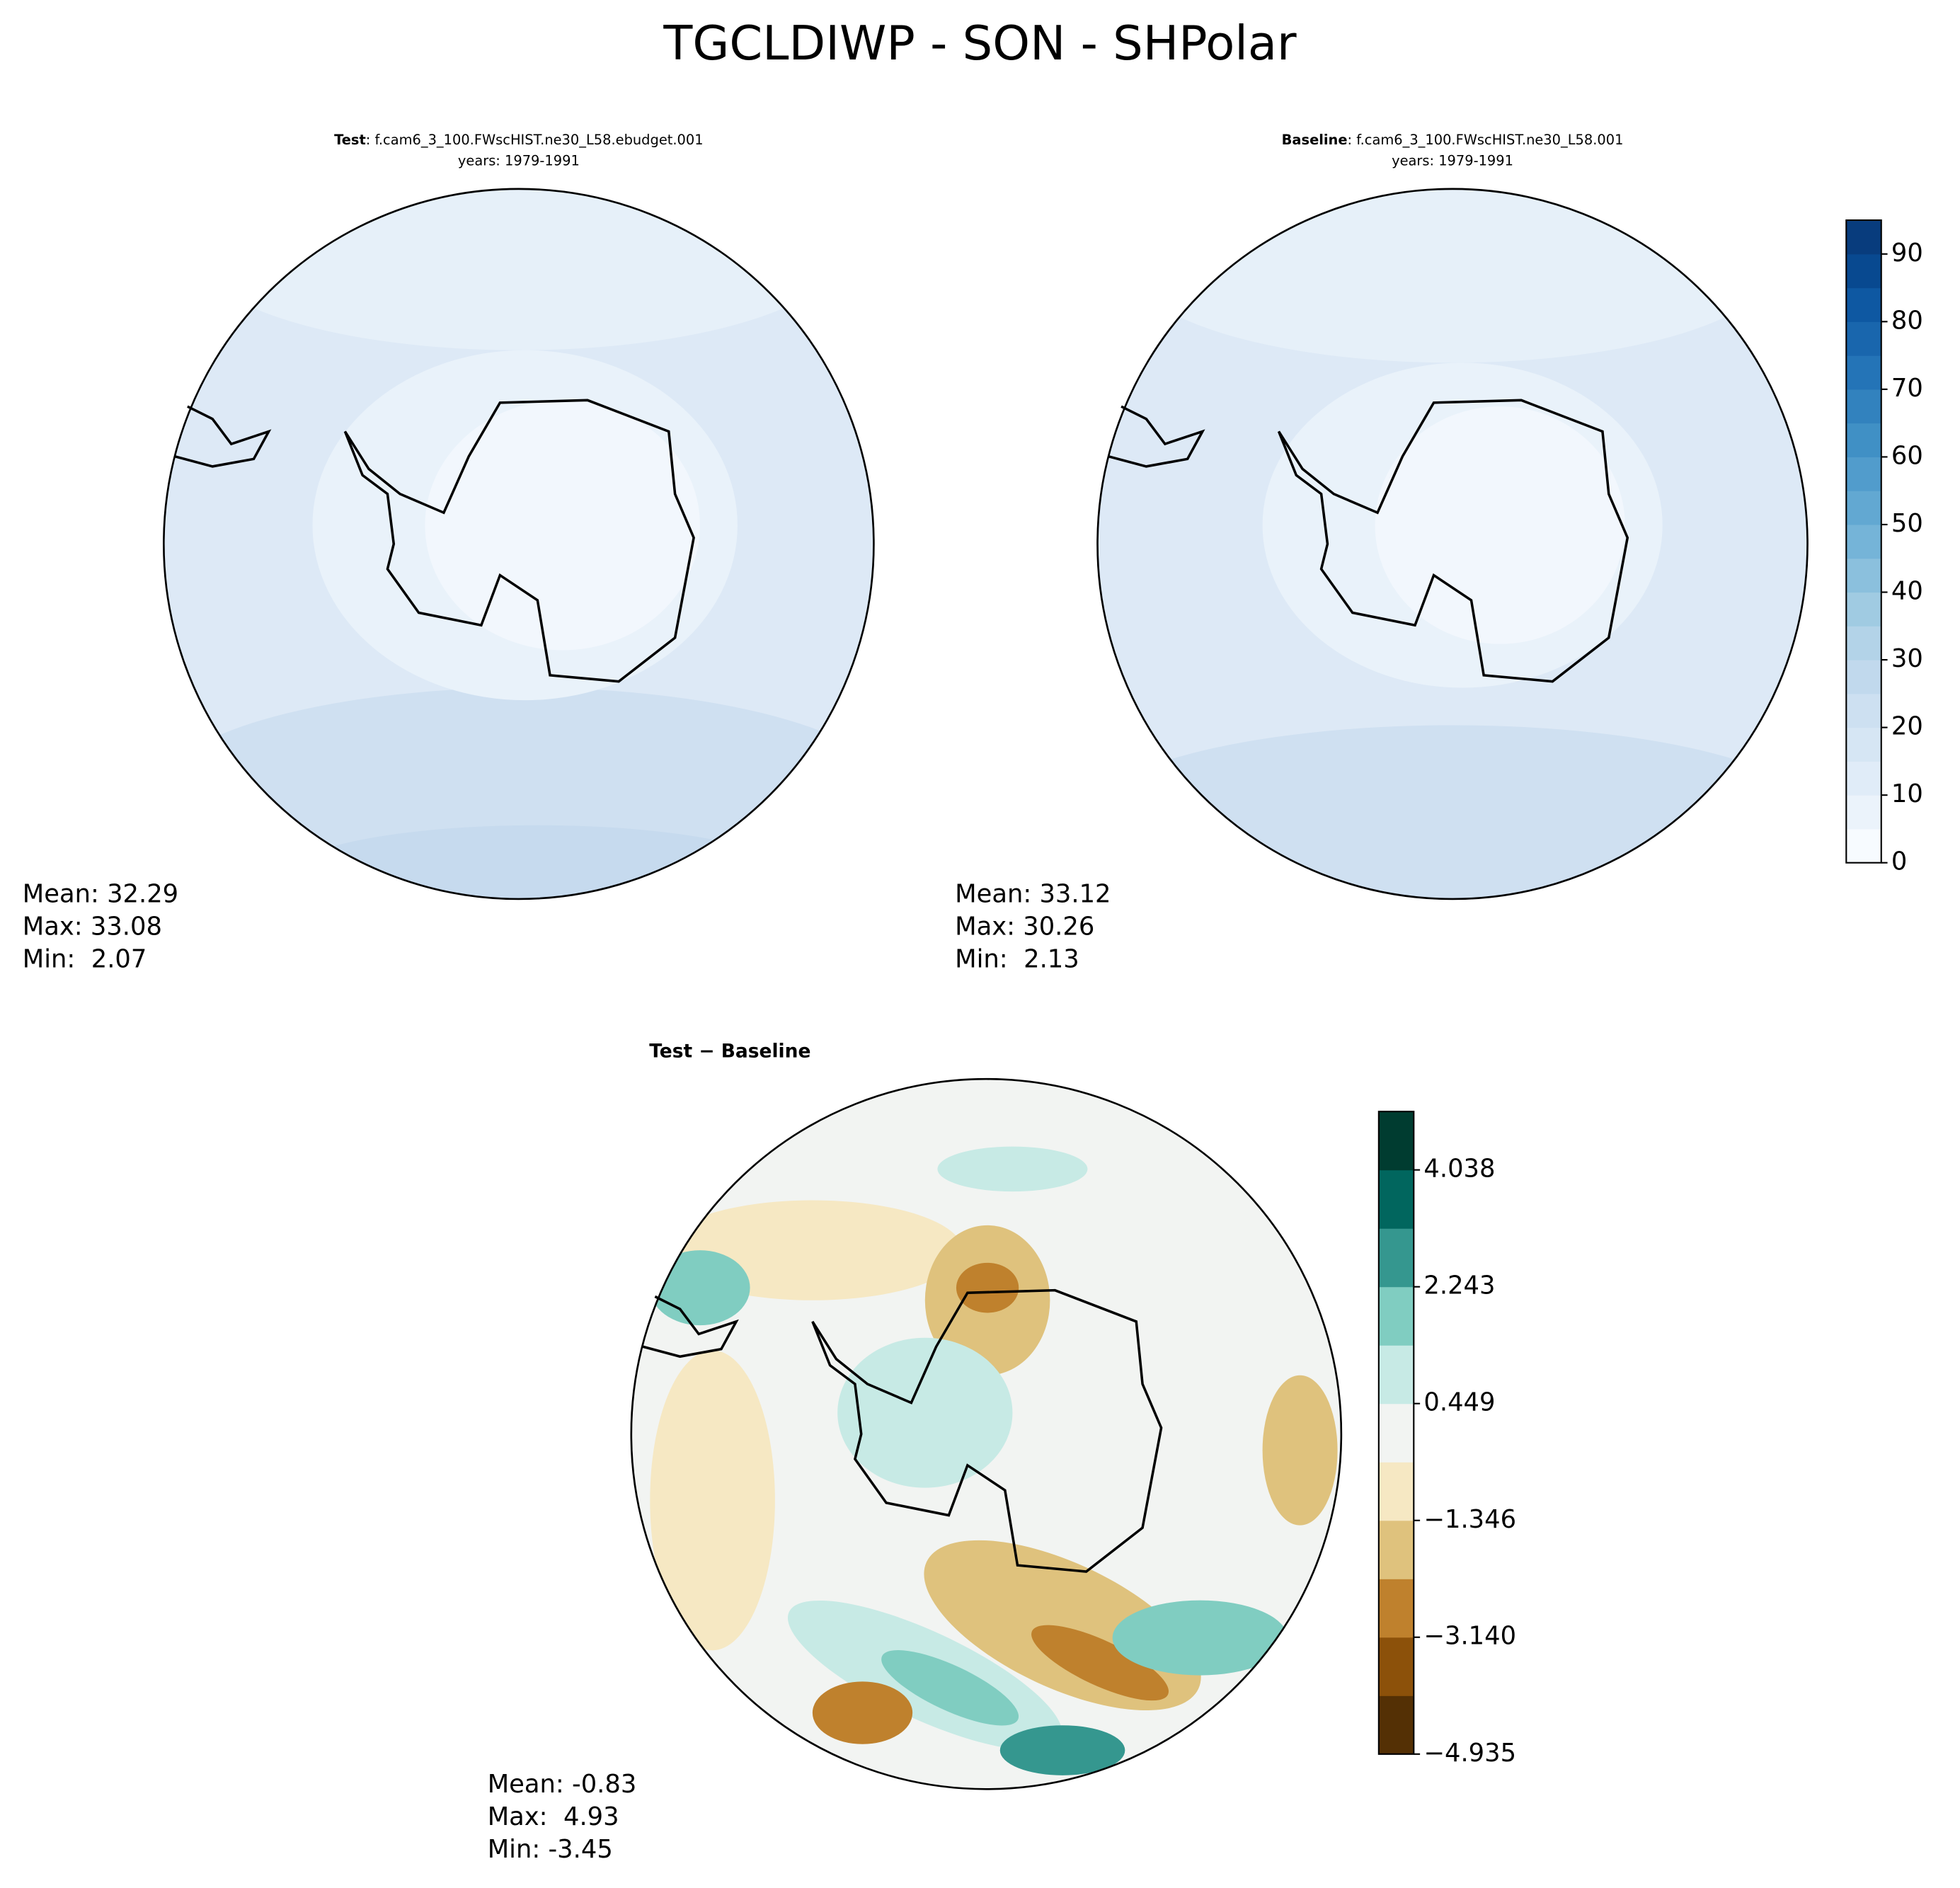 This screenshot has height=1888, width=1960. I want to click on colorbar-tick-label: 90, so click(1907, 254).